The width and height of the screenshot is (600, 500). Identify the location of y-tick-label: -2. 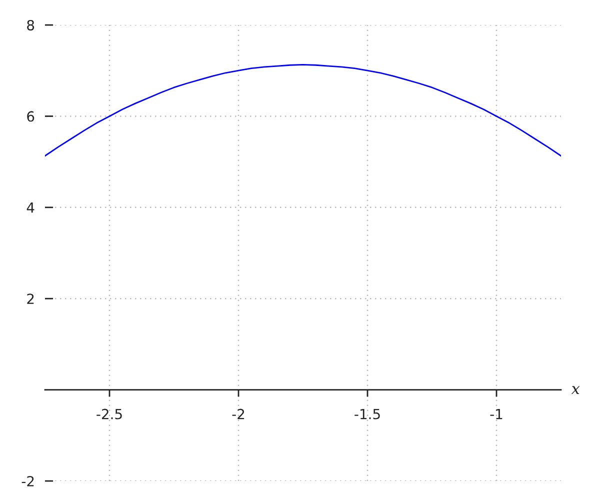
(28, 481).